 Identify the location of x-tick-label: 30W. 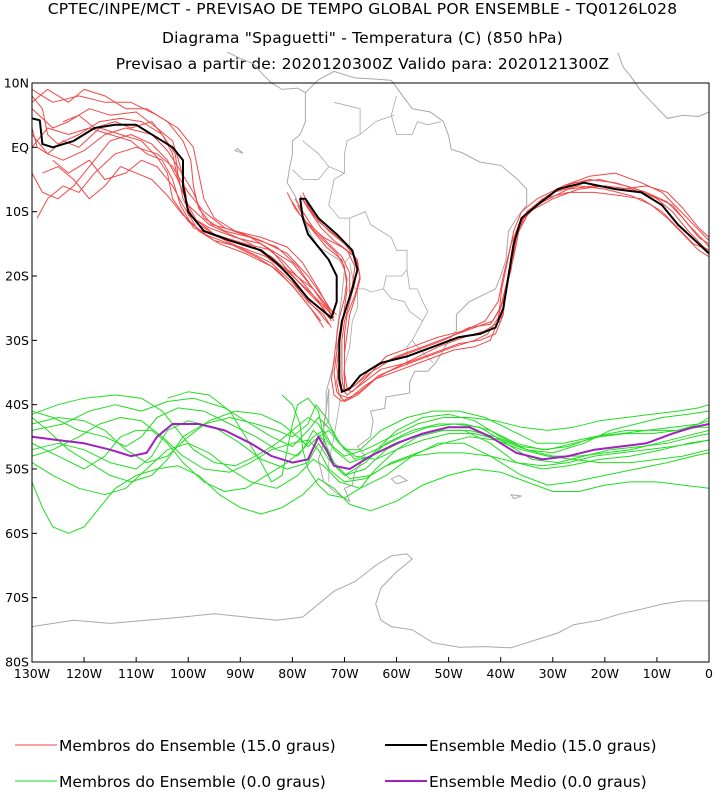
(553, 673).